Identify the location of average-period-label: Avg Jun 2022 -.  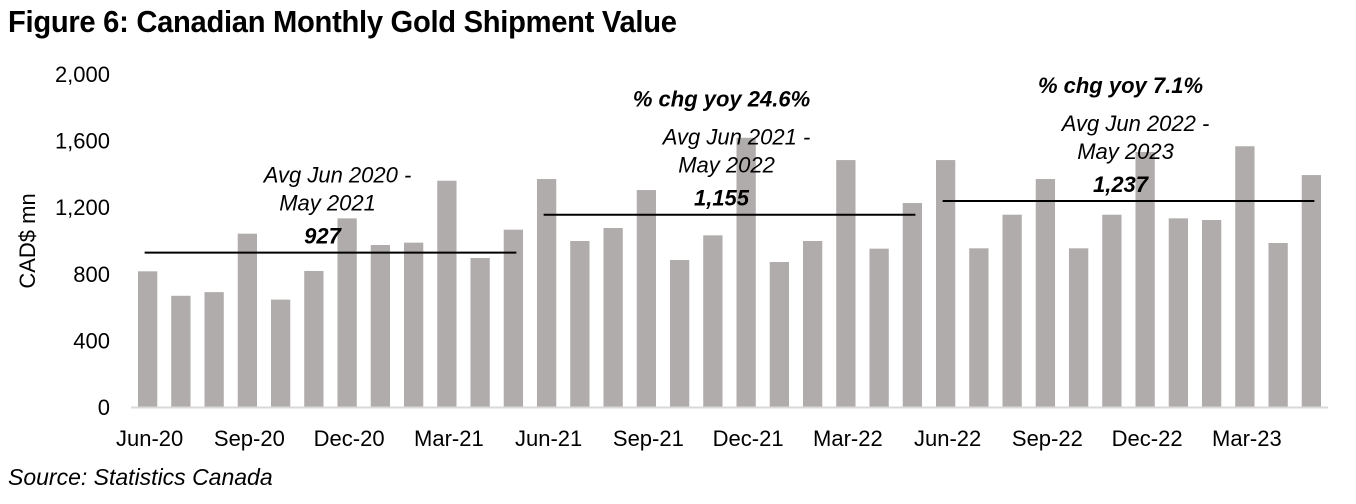
(1135, 123).